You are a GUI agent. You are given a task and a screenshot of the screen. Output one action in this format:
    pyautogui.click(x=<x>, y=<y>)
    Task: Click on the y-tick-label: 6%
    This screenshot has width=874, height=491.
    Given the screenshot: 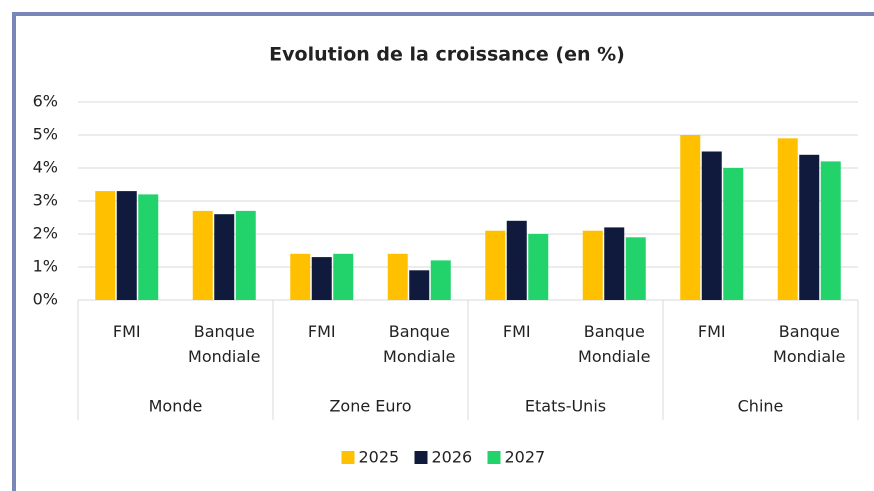 What is the action you would take?
    pyautogui.click(x=45, y=101)
    